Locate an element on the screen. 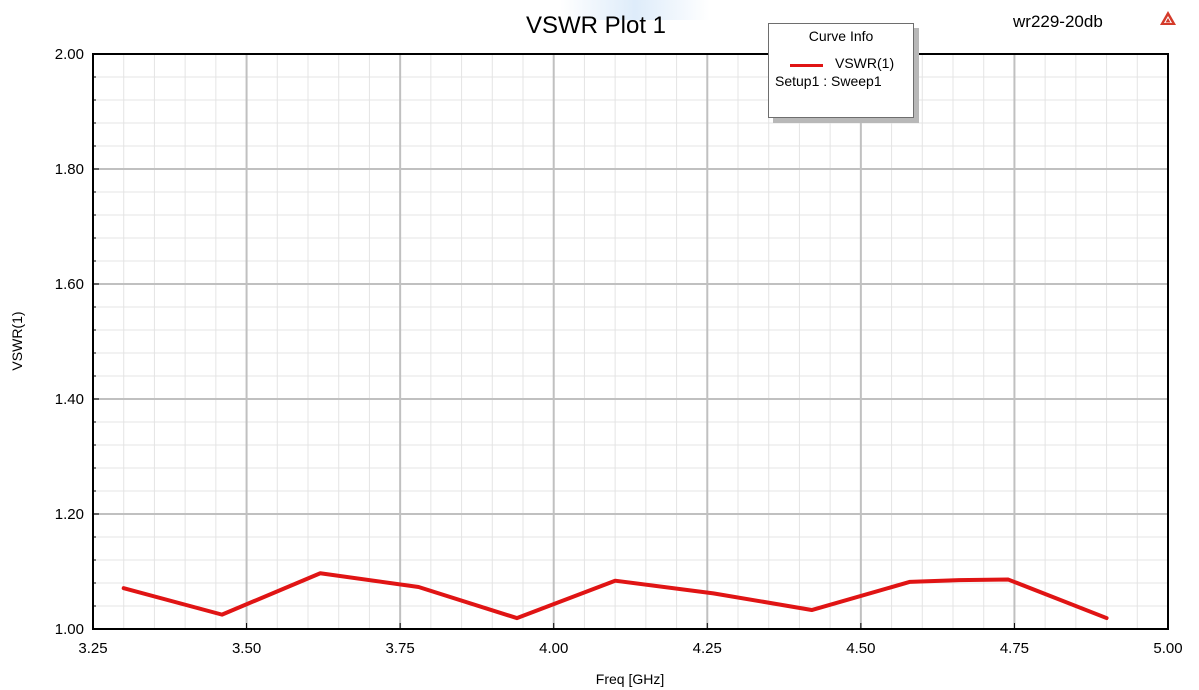 The height and width of the screenshot is (690, 1199). y-tick-label: 1.00 is located at coordinates (69, 629).